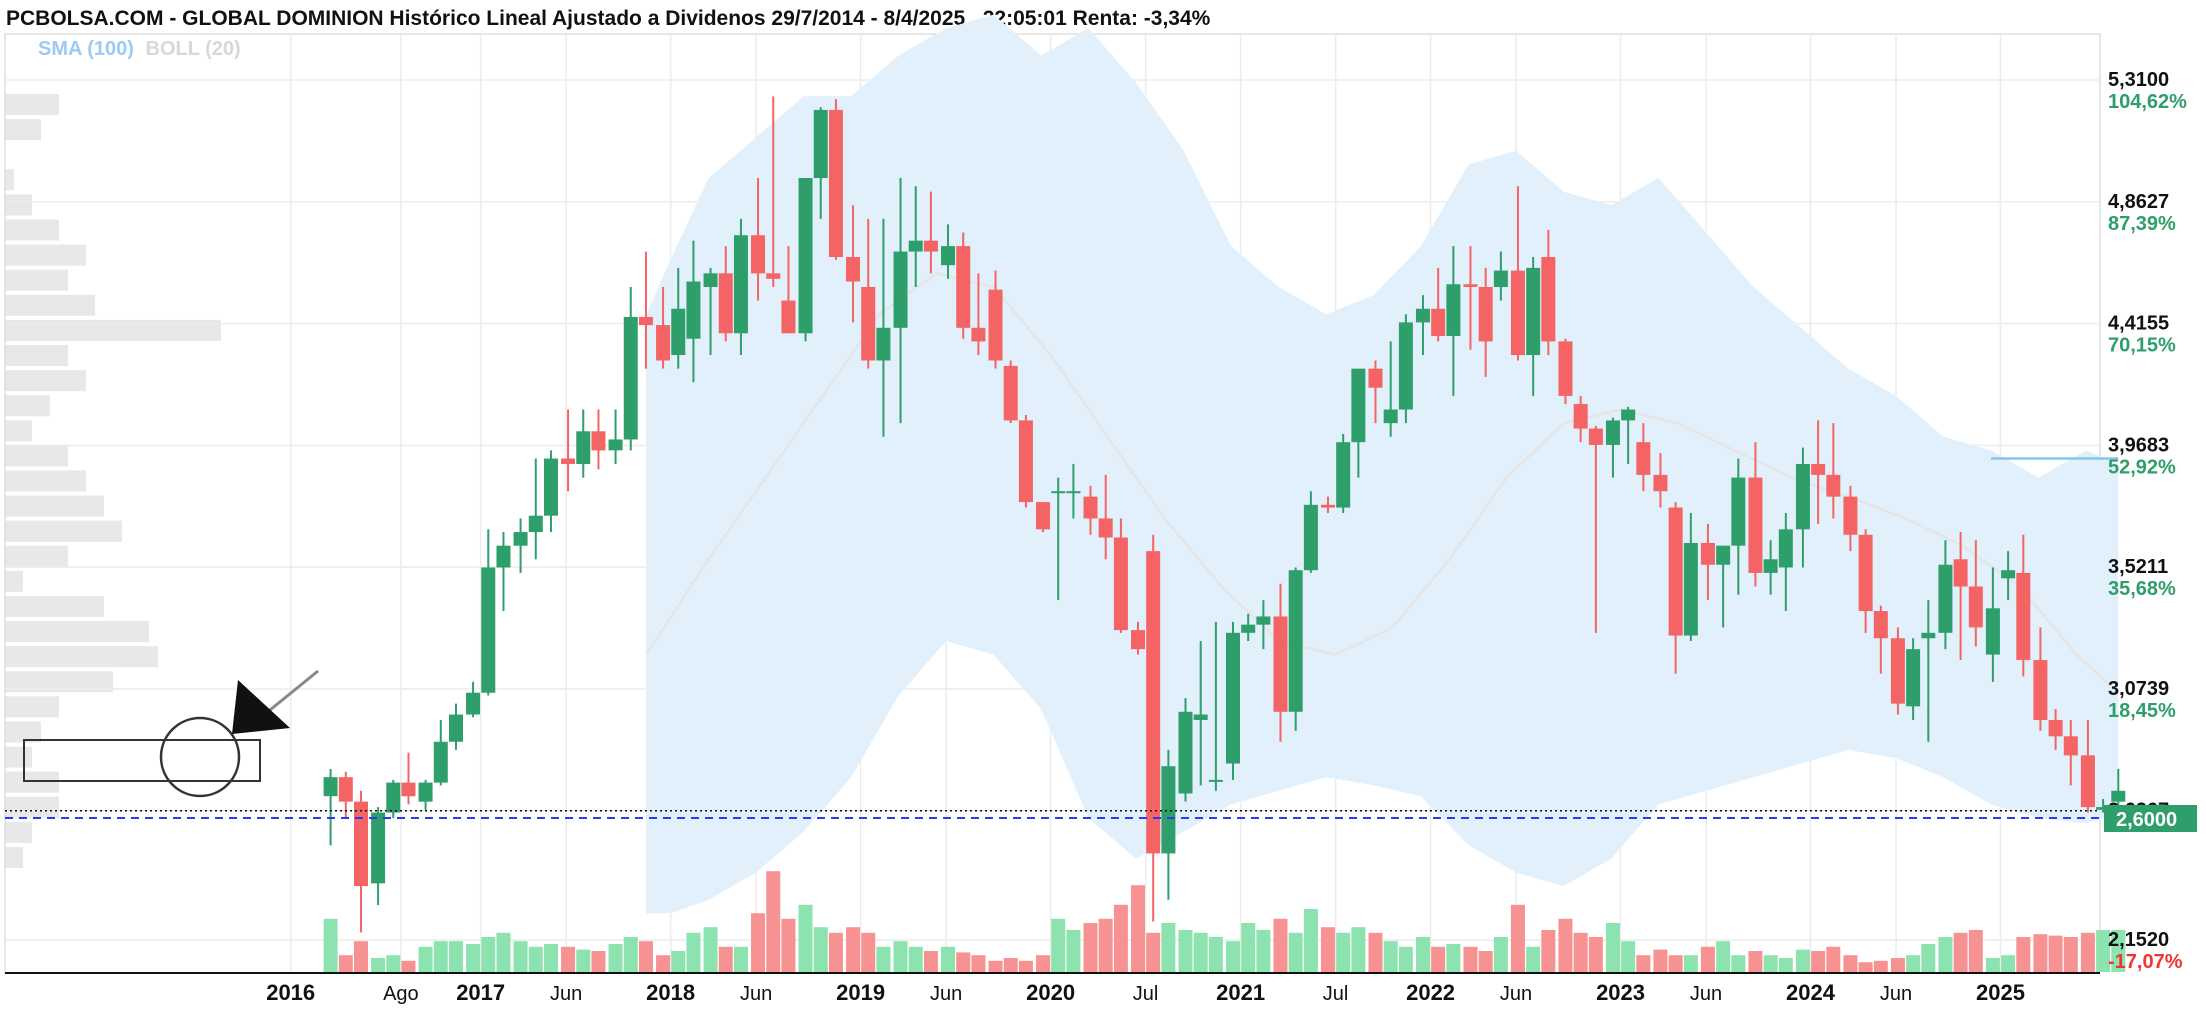 This screenshot has width=2206, height=1016. Describe the element at coordinates (113, 481) in the screenshot. I see `volume-profile` at that location.